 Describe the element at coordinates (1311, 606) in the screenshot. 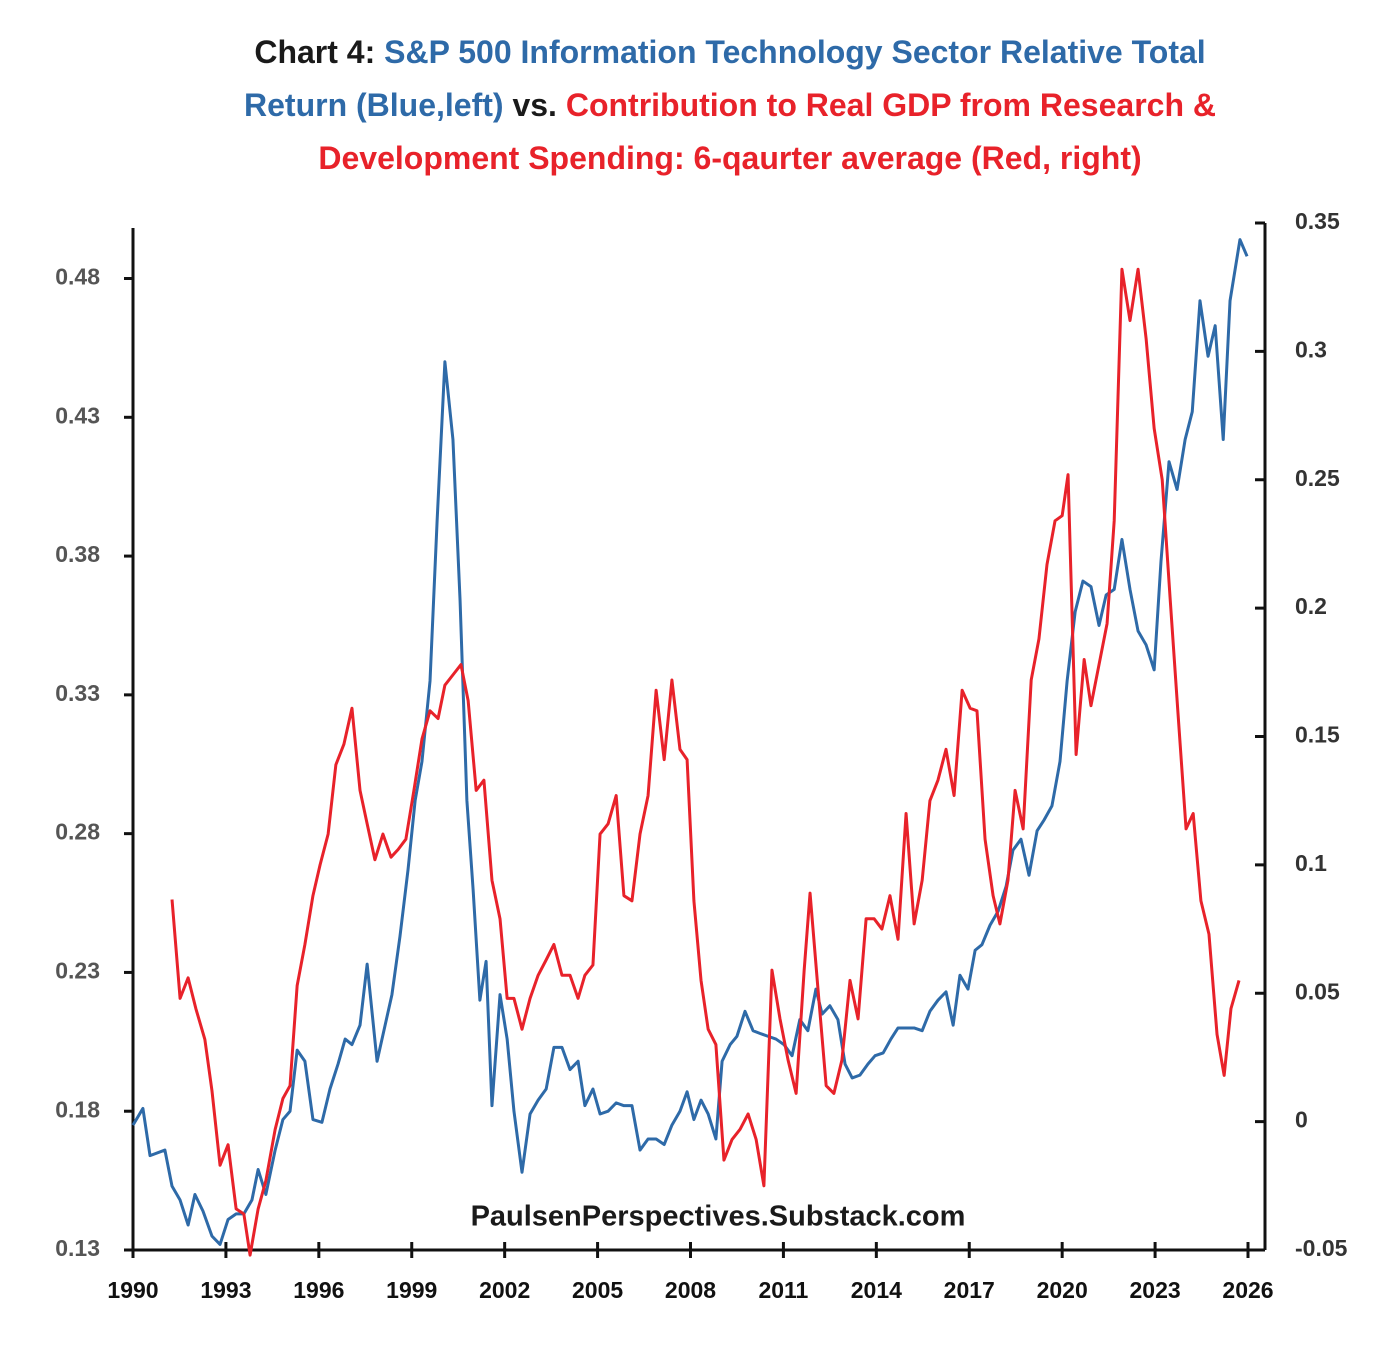

I see `y2-tick-label: 0.2` at that location.